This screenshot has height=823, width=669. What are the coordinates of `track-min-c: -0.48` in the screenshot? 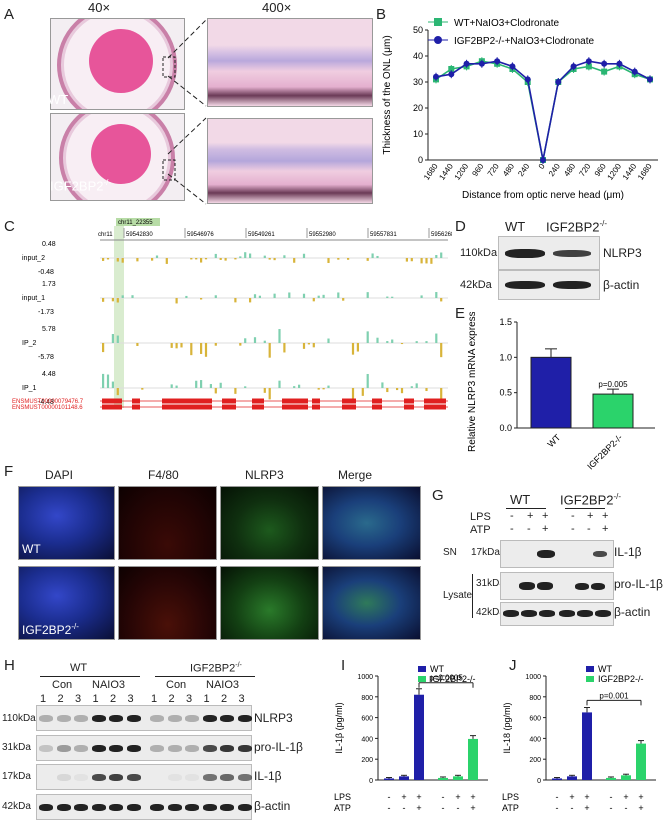 It's located at (46, 272).